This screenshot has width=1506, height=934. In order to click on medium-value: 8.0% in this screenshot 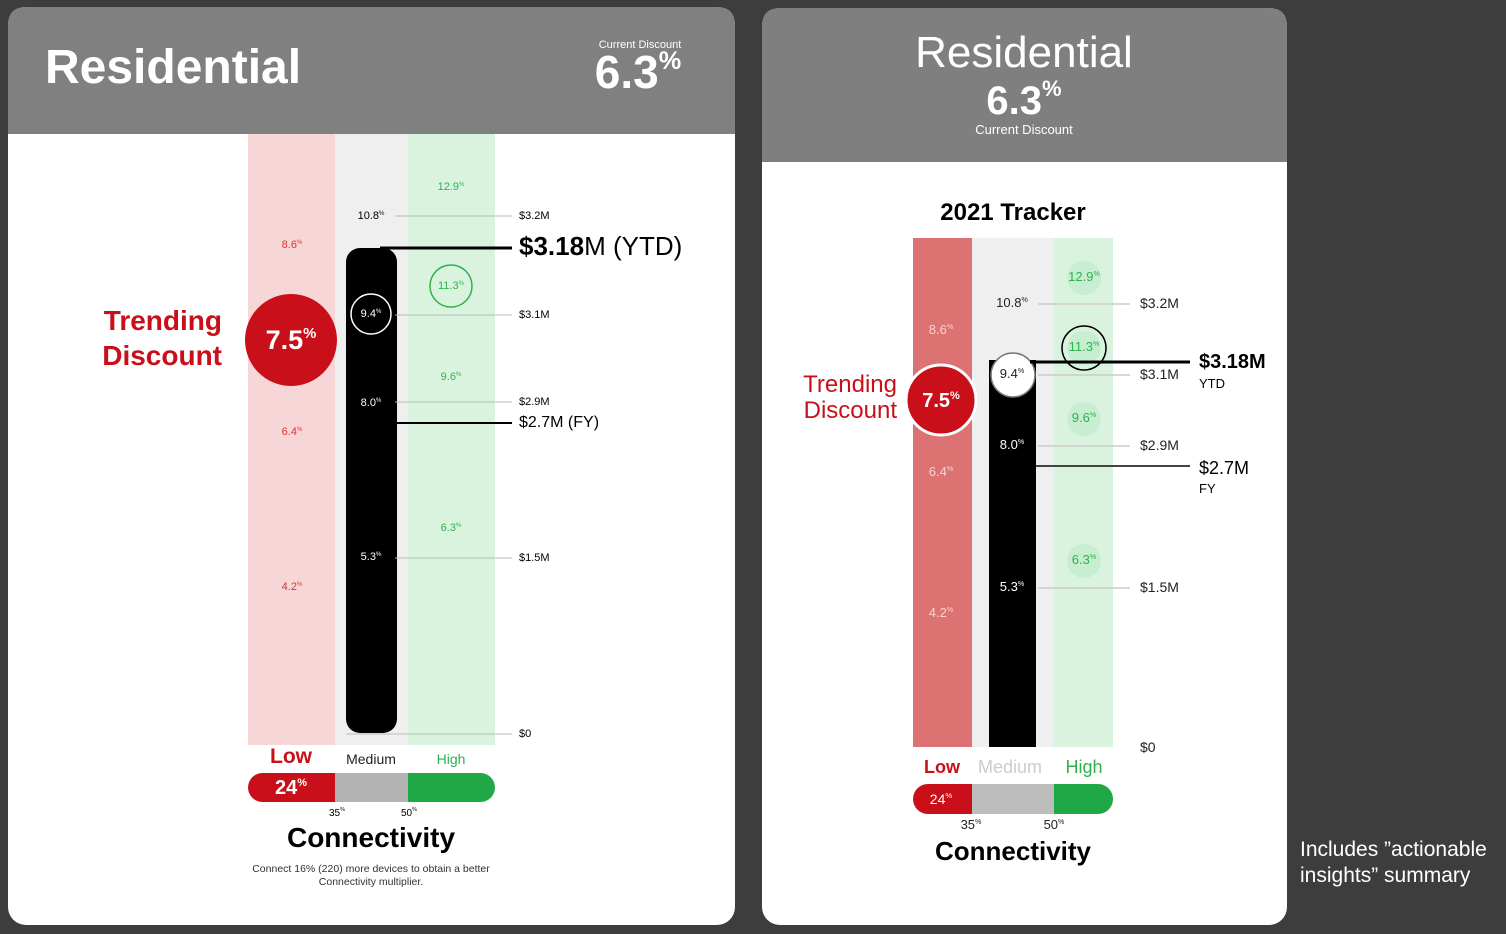, I will do `click(1012, 444)`.